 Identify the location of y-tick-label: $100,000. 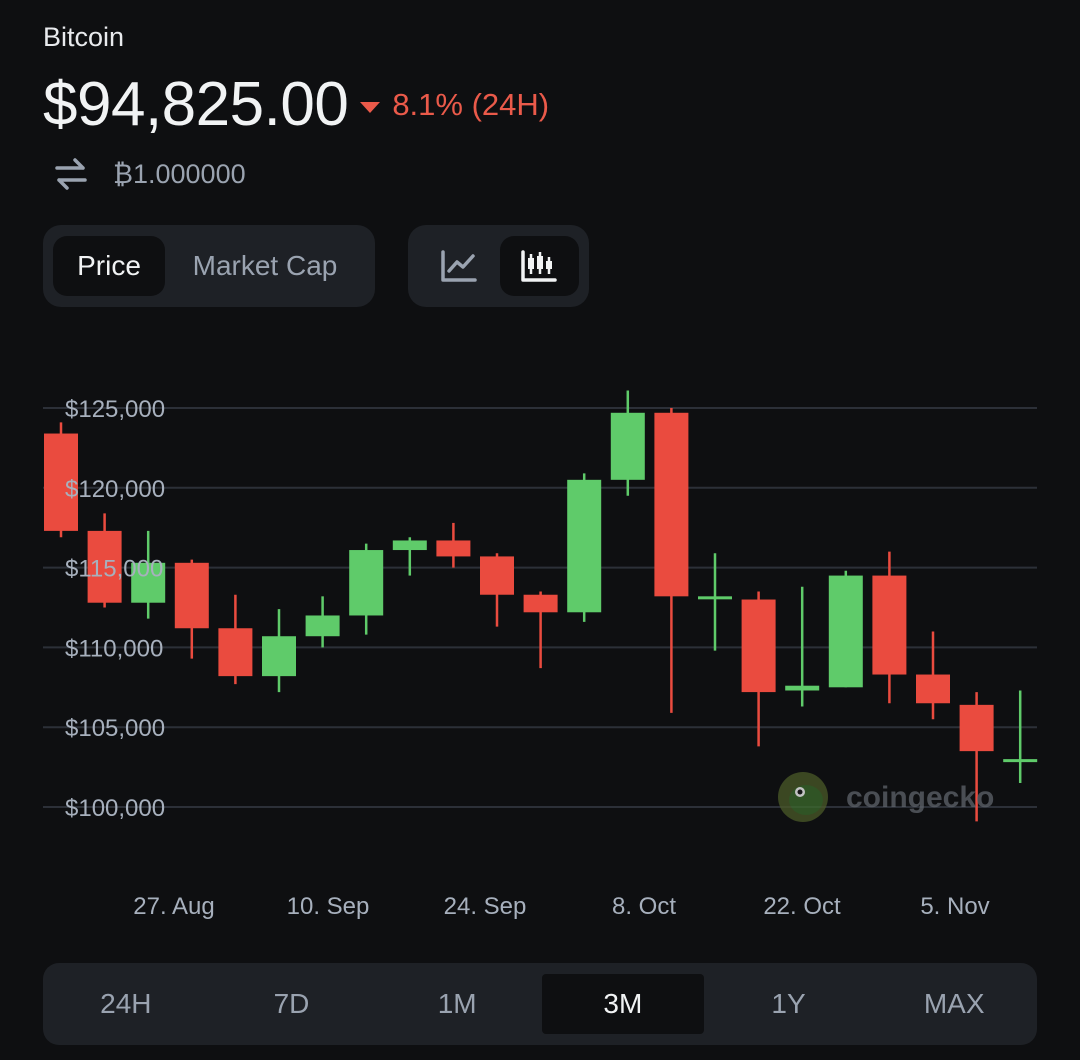
(115, 808).